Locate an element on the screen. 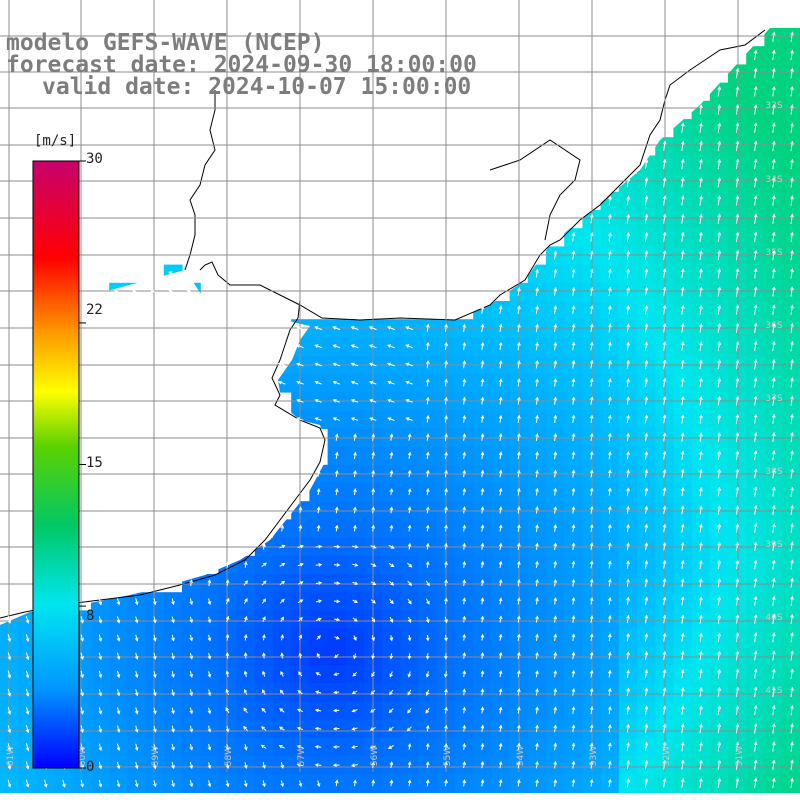 The width and height of the screenshot is (800, 800). lon-label: 52W is located at coordinates (667, 756).